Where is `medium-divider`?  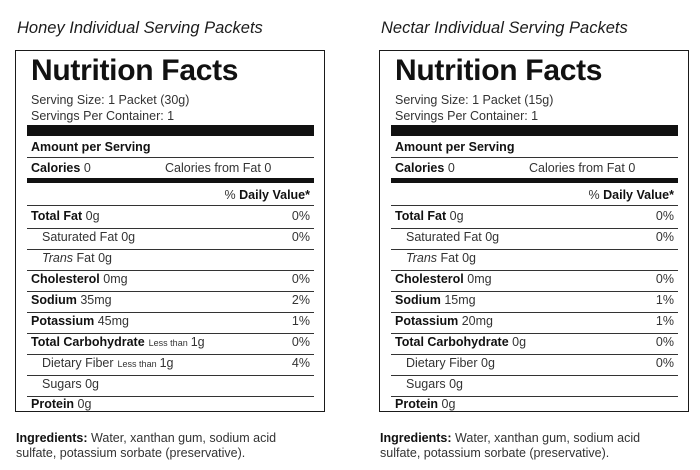
medium-divider is located at coordinates (170, 180).